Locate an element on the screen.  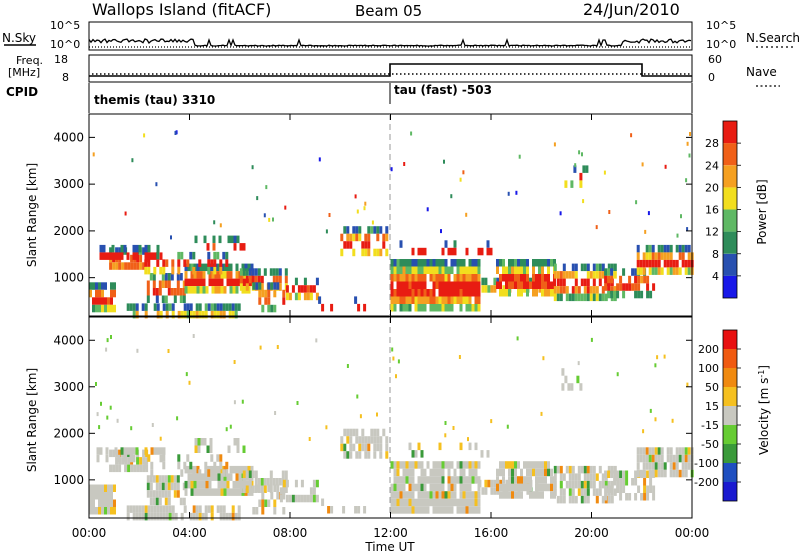
noise-sky-line is located at coordinates (390, 43).